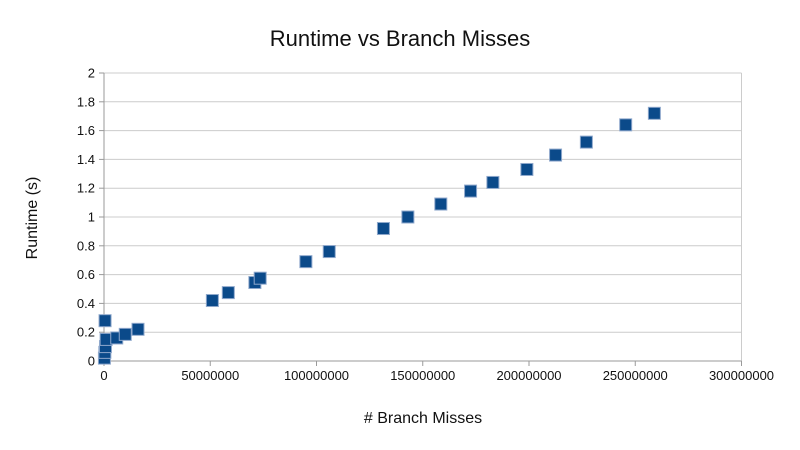  Describe the element at coordinates (86, 159) in the screenshot. I see `y-tick-label: 1.4` at that location.